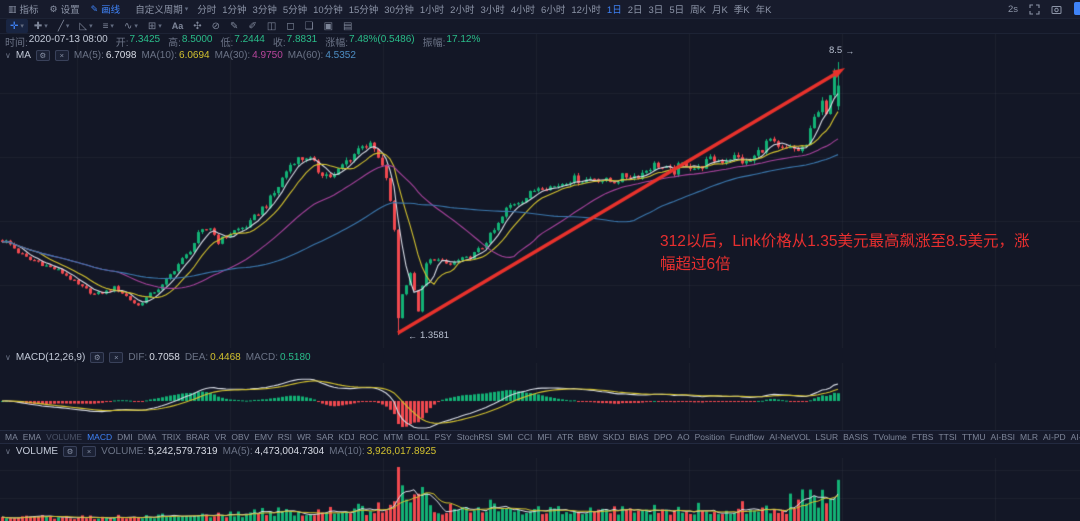 The height and width of the screenshot is (521, 1080). I want to click on tab-BRAR: BRAR, so click(197, 437).